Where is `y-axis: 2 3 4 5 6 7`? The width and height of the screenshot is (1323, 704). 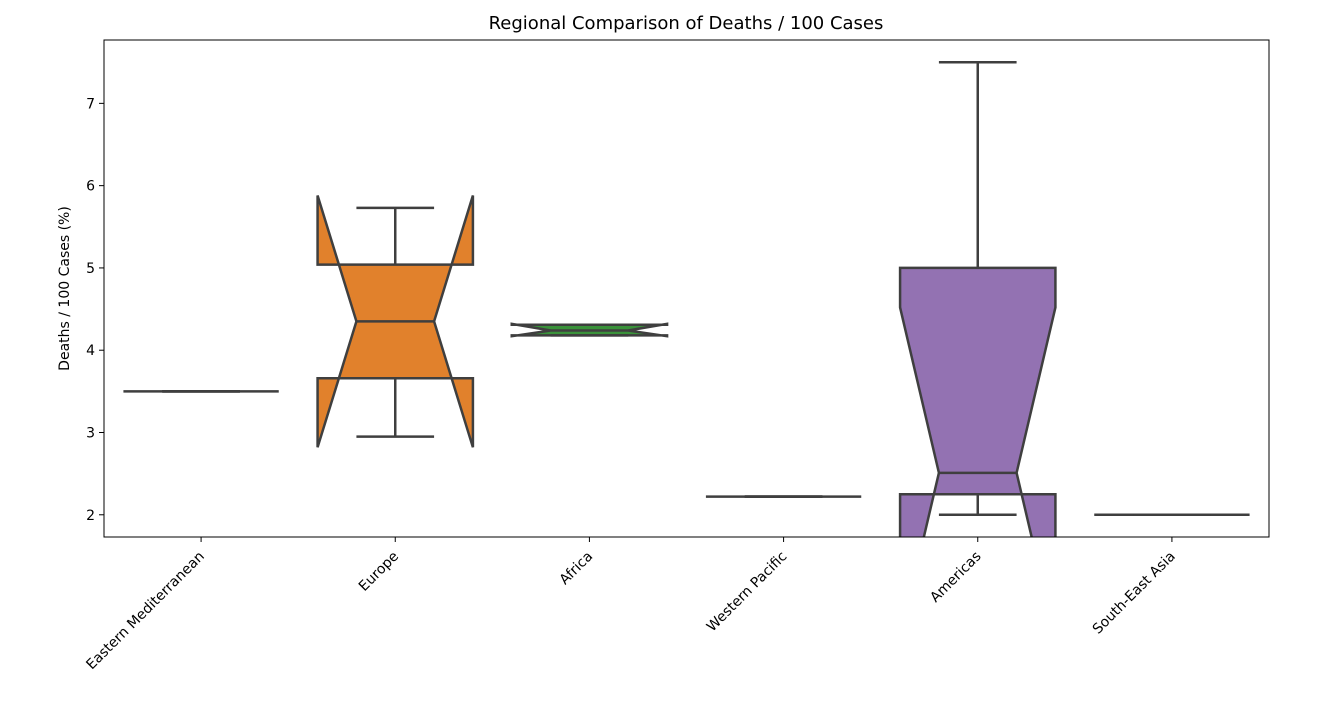
y-axis: 2 3 4 5 6 7 is located at coordinates (95, 310).